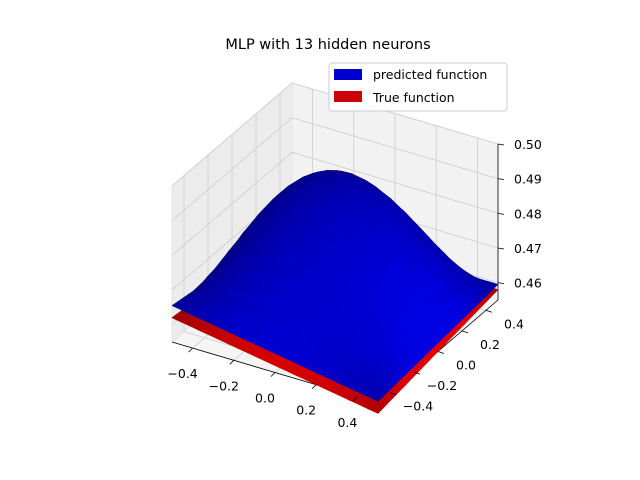 This screenshot has width=640, height=480. I want to click on z-tick-labels: 0.46 0.47 0.48 0.49 0.50, so click(528, 214).